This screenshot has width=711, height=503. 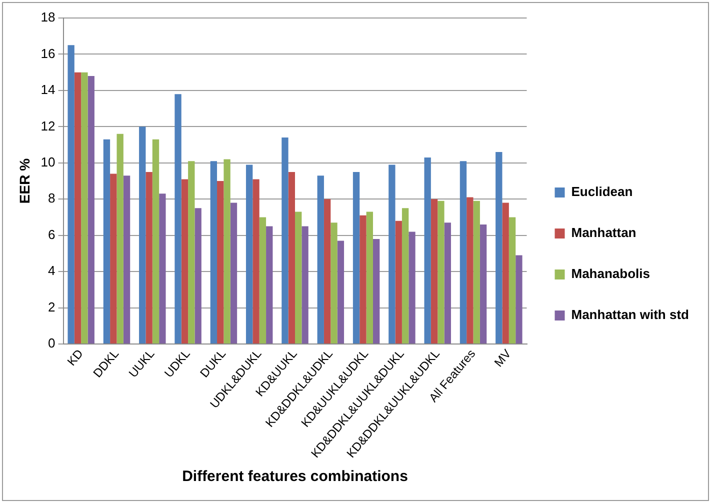 What do you see at coordinates (602, 192) in the screenshot?
I see `legend-label: Euclidean` at bounding box center [602, 192].